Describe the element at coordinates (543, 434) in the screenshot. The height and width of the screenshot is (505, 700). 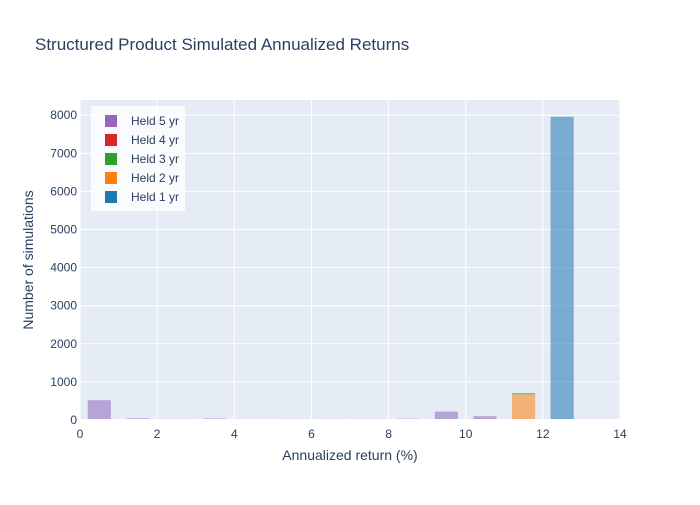
I see `x-tick-label: 12` at that location.